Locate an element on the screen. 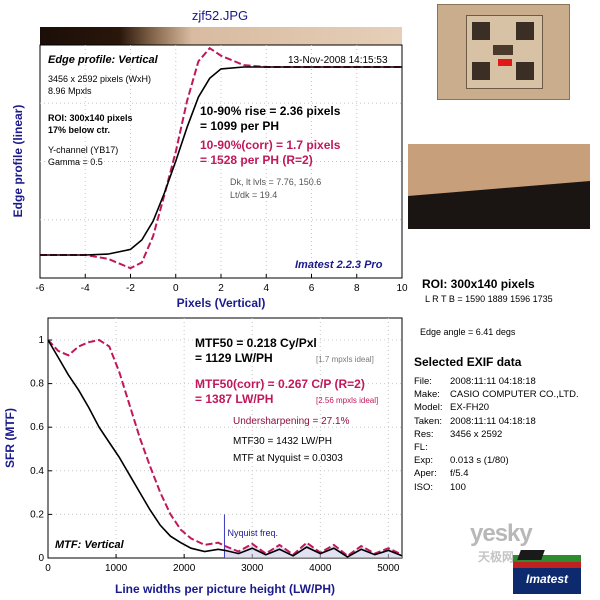  edge-x-tick-label: 6 is located at coordinates (312, 288).